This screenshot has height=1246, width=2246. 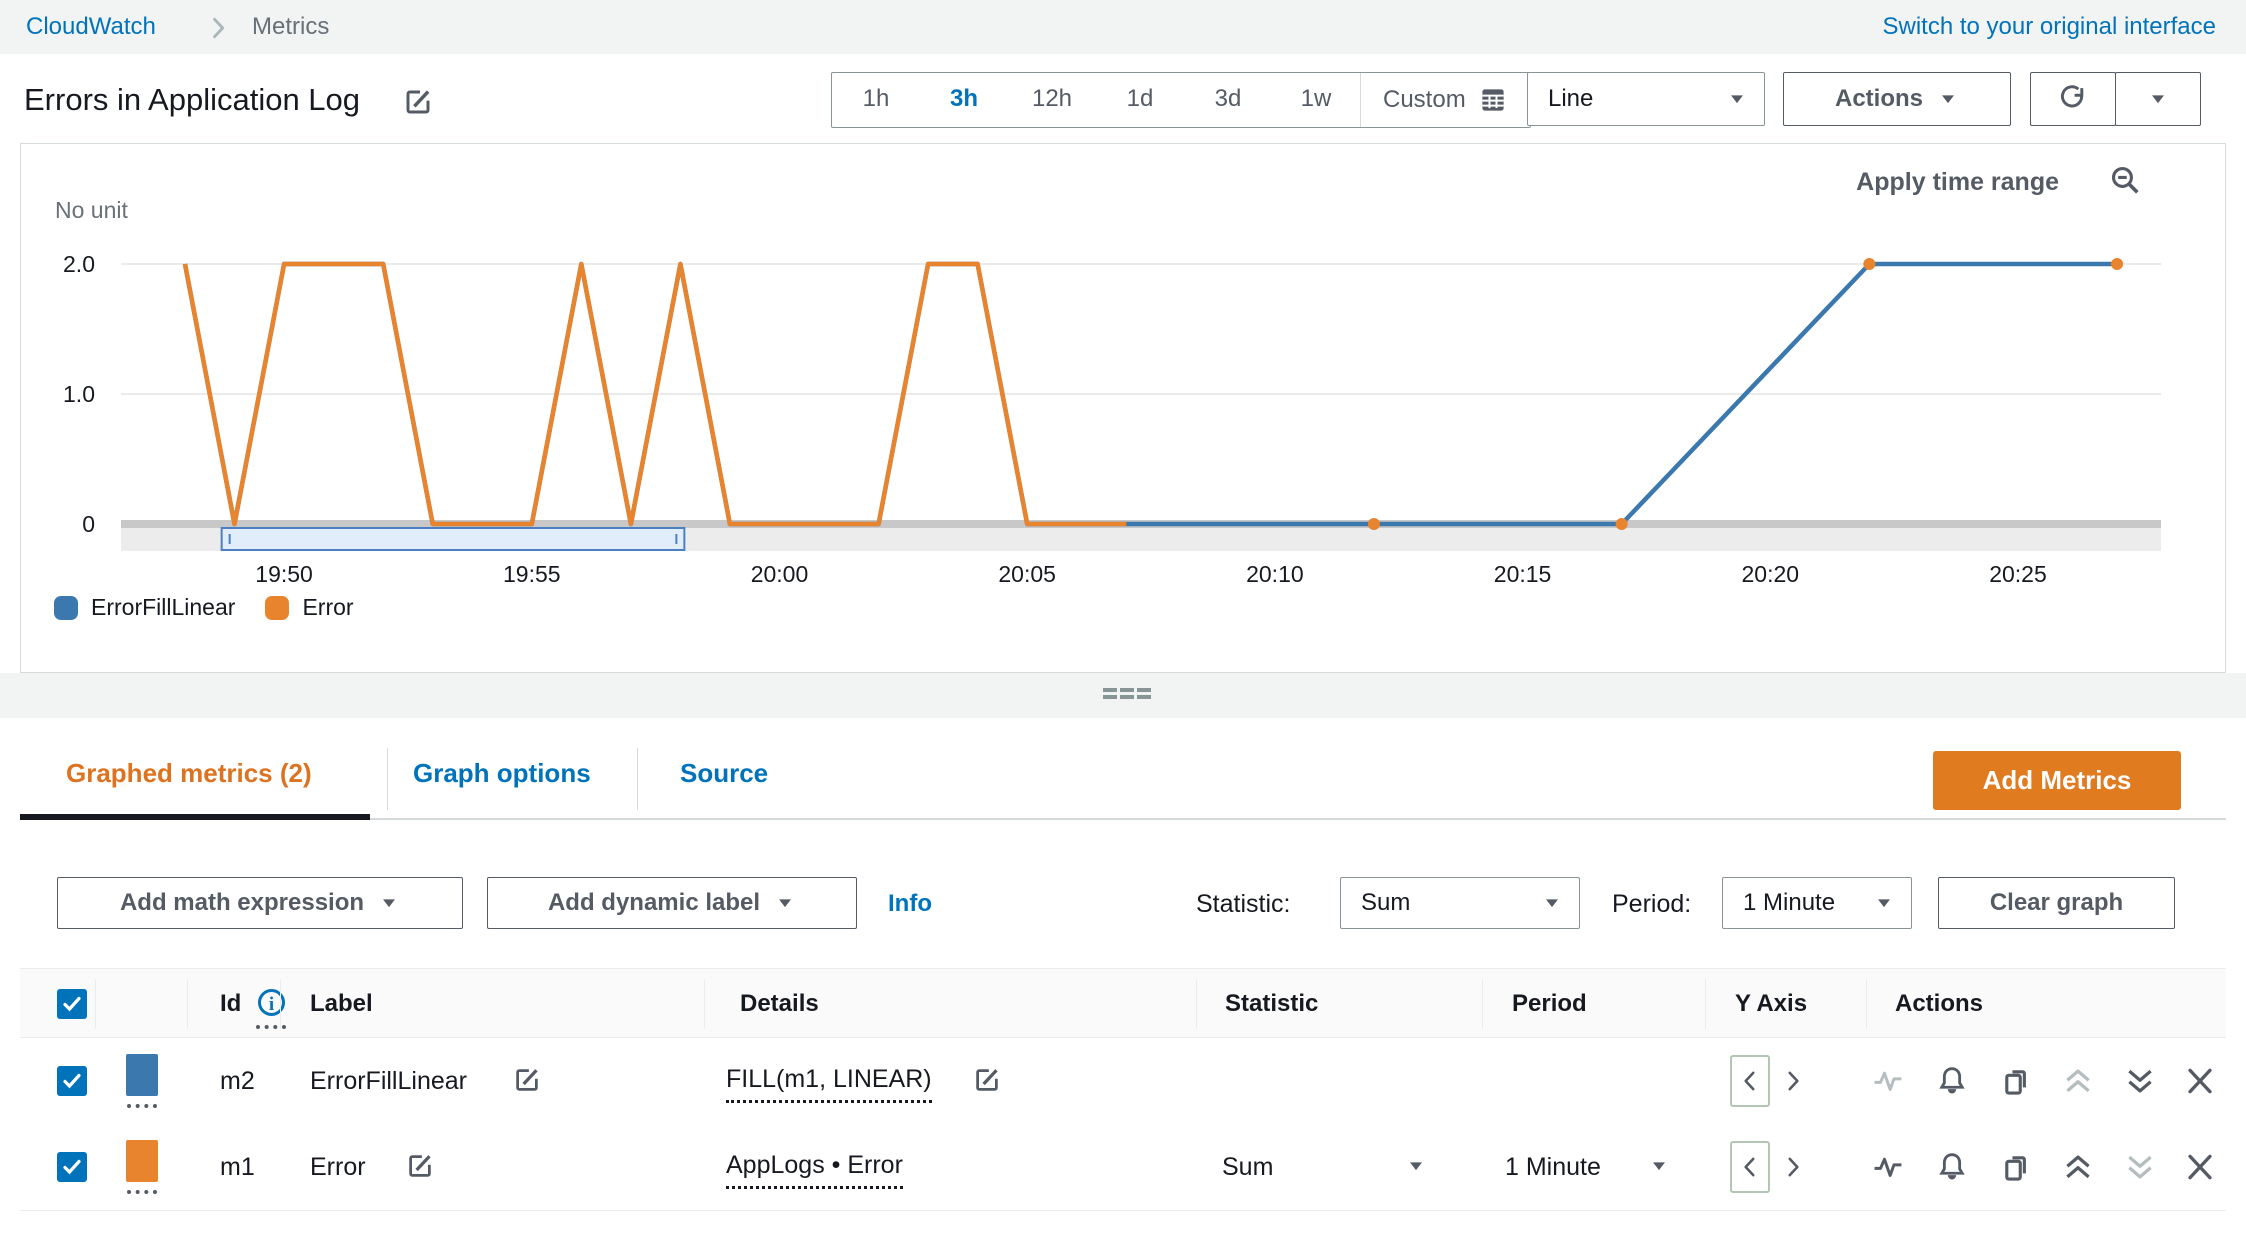 I want to click on legend-item-error: Error, so click(x=309, y=607).